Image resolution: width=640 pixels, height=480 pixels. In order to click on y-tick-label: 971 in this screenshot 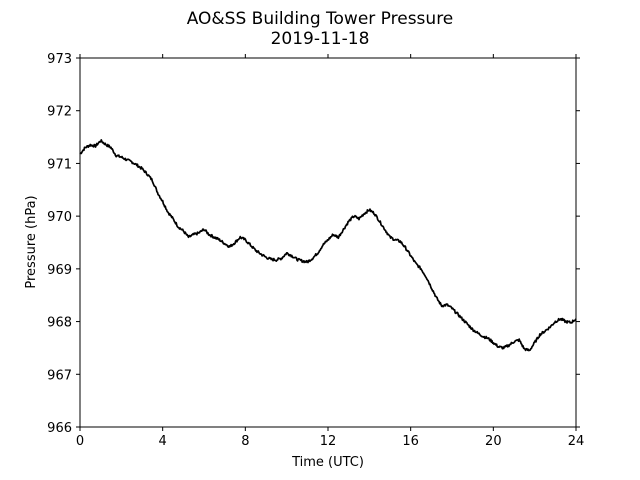, I will do `click(59, 164)`.